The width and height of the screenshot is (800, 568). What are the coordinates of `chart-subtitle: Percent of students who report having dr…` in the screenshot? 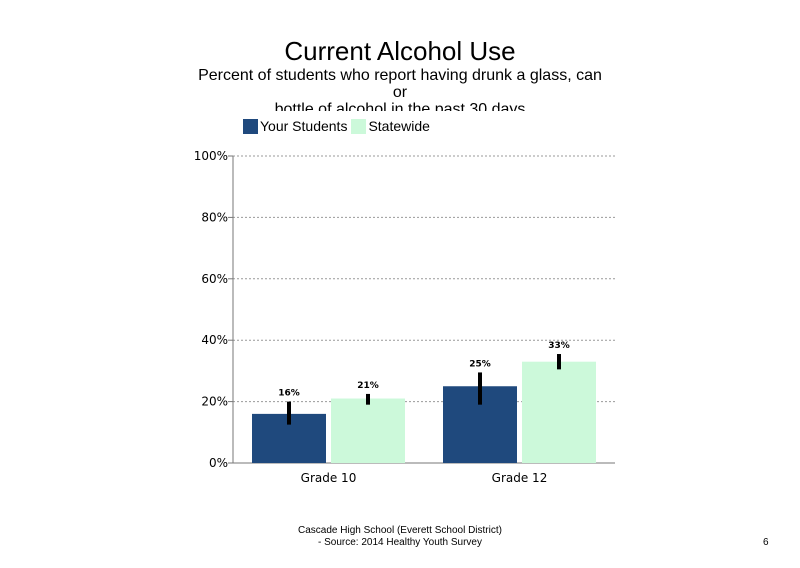 It's located at (400, 89).